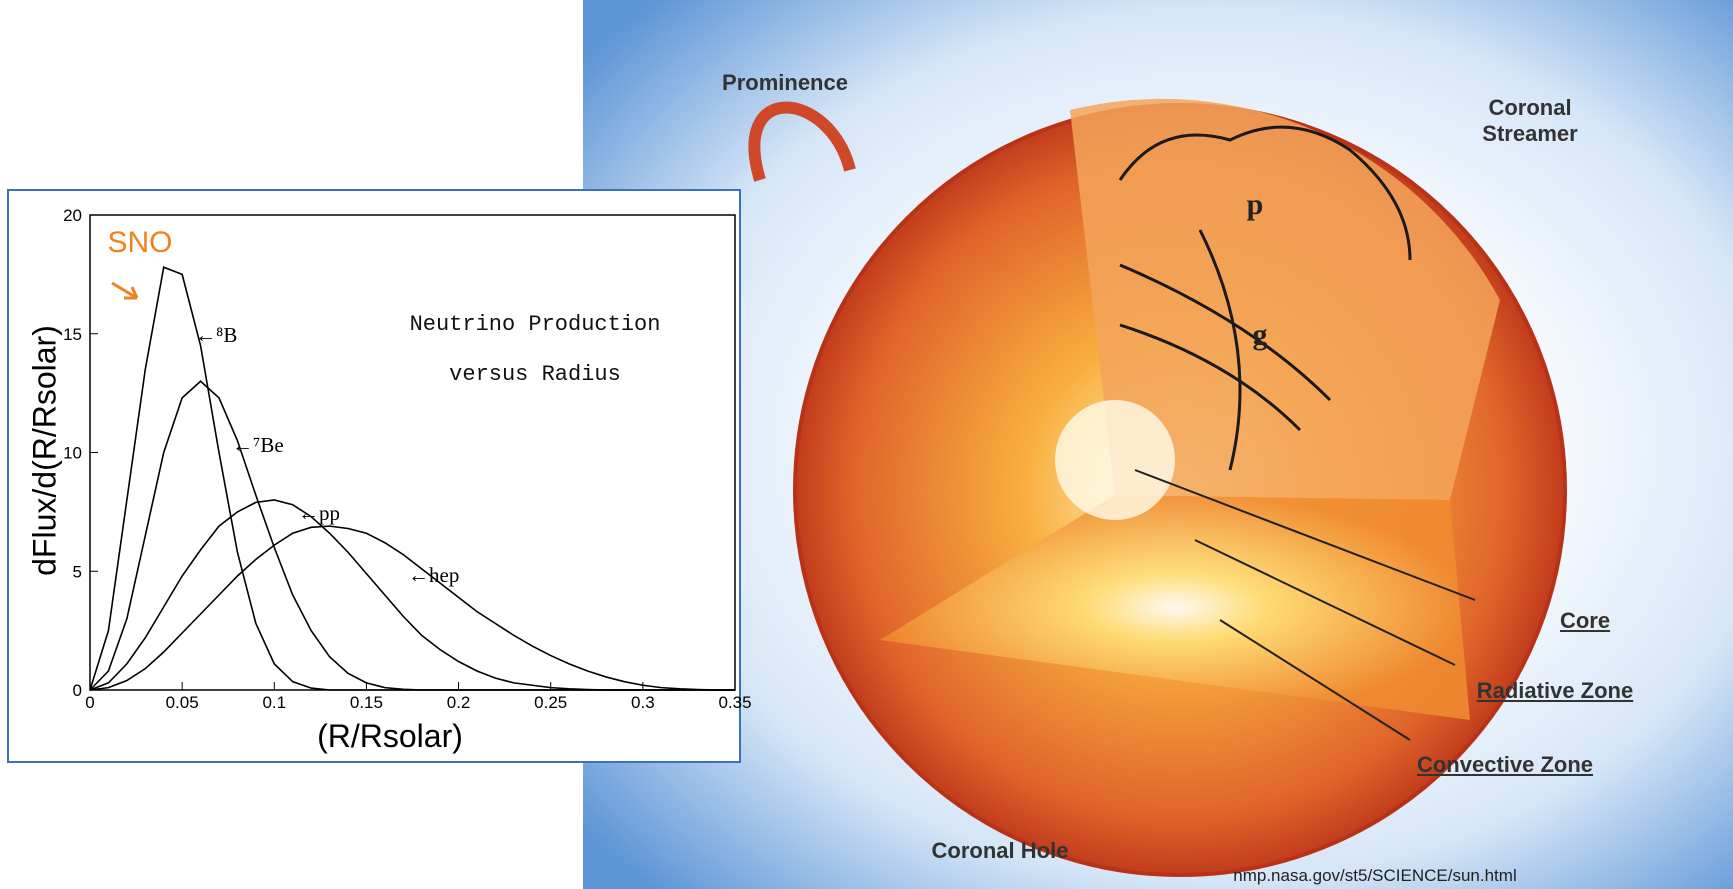  Describe the element at coordinates (1555, 690) in the screenshot. I see `label-radiative-zone: Radiative Zone` at that location.